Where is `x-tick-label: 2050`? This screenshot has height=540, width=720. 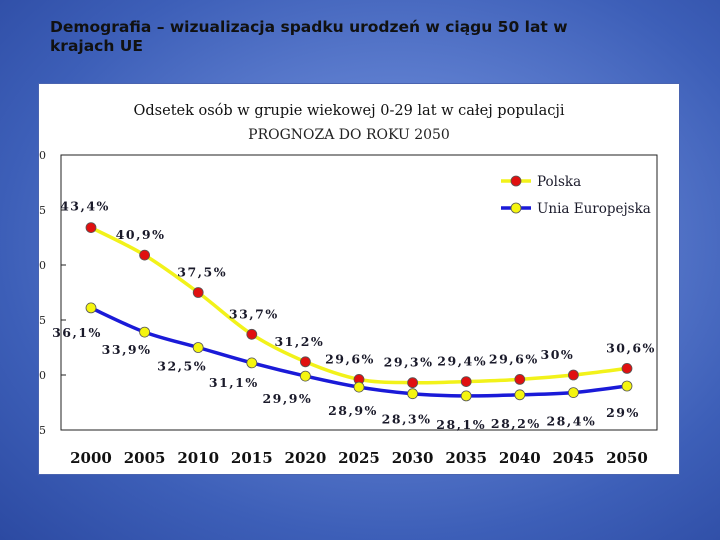
x-tick-label: 2050 is located at coordinates (627, 458).